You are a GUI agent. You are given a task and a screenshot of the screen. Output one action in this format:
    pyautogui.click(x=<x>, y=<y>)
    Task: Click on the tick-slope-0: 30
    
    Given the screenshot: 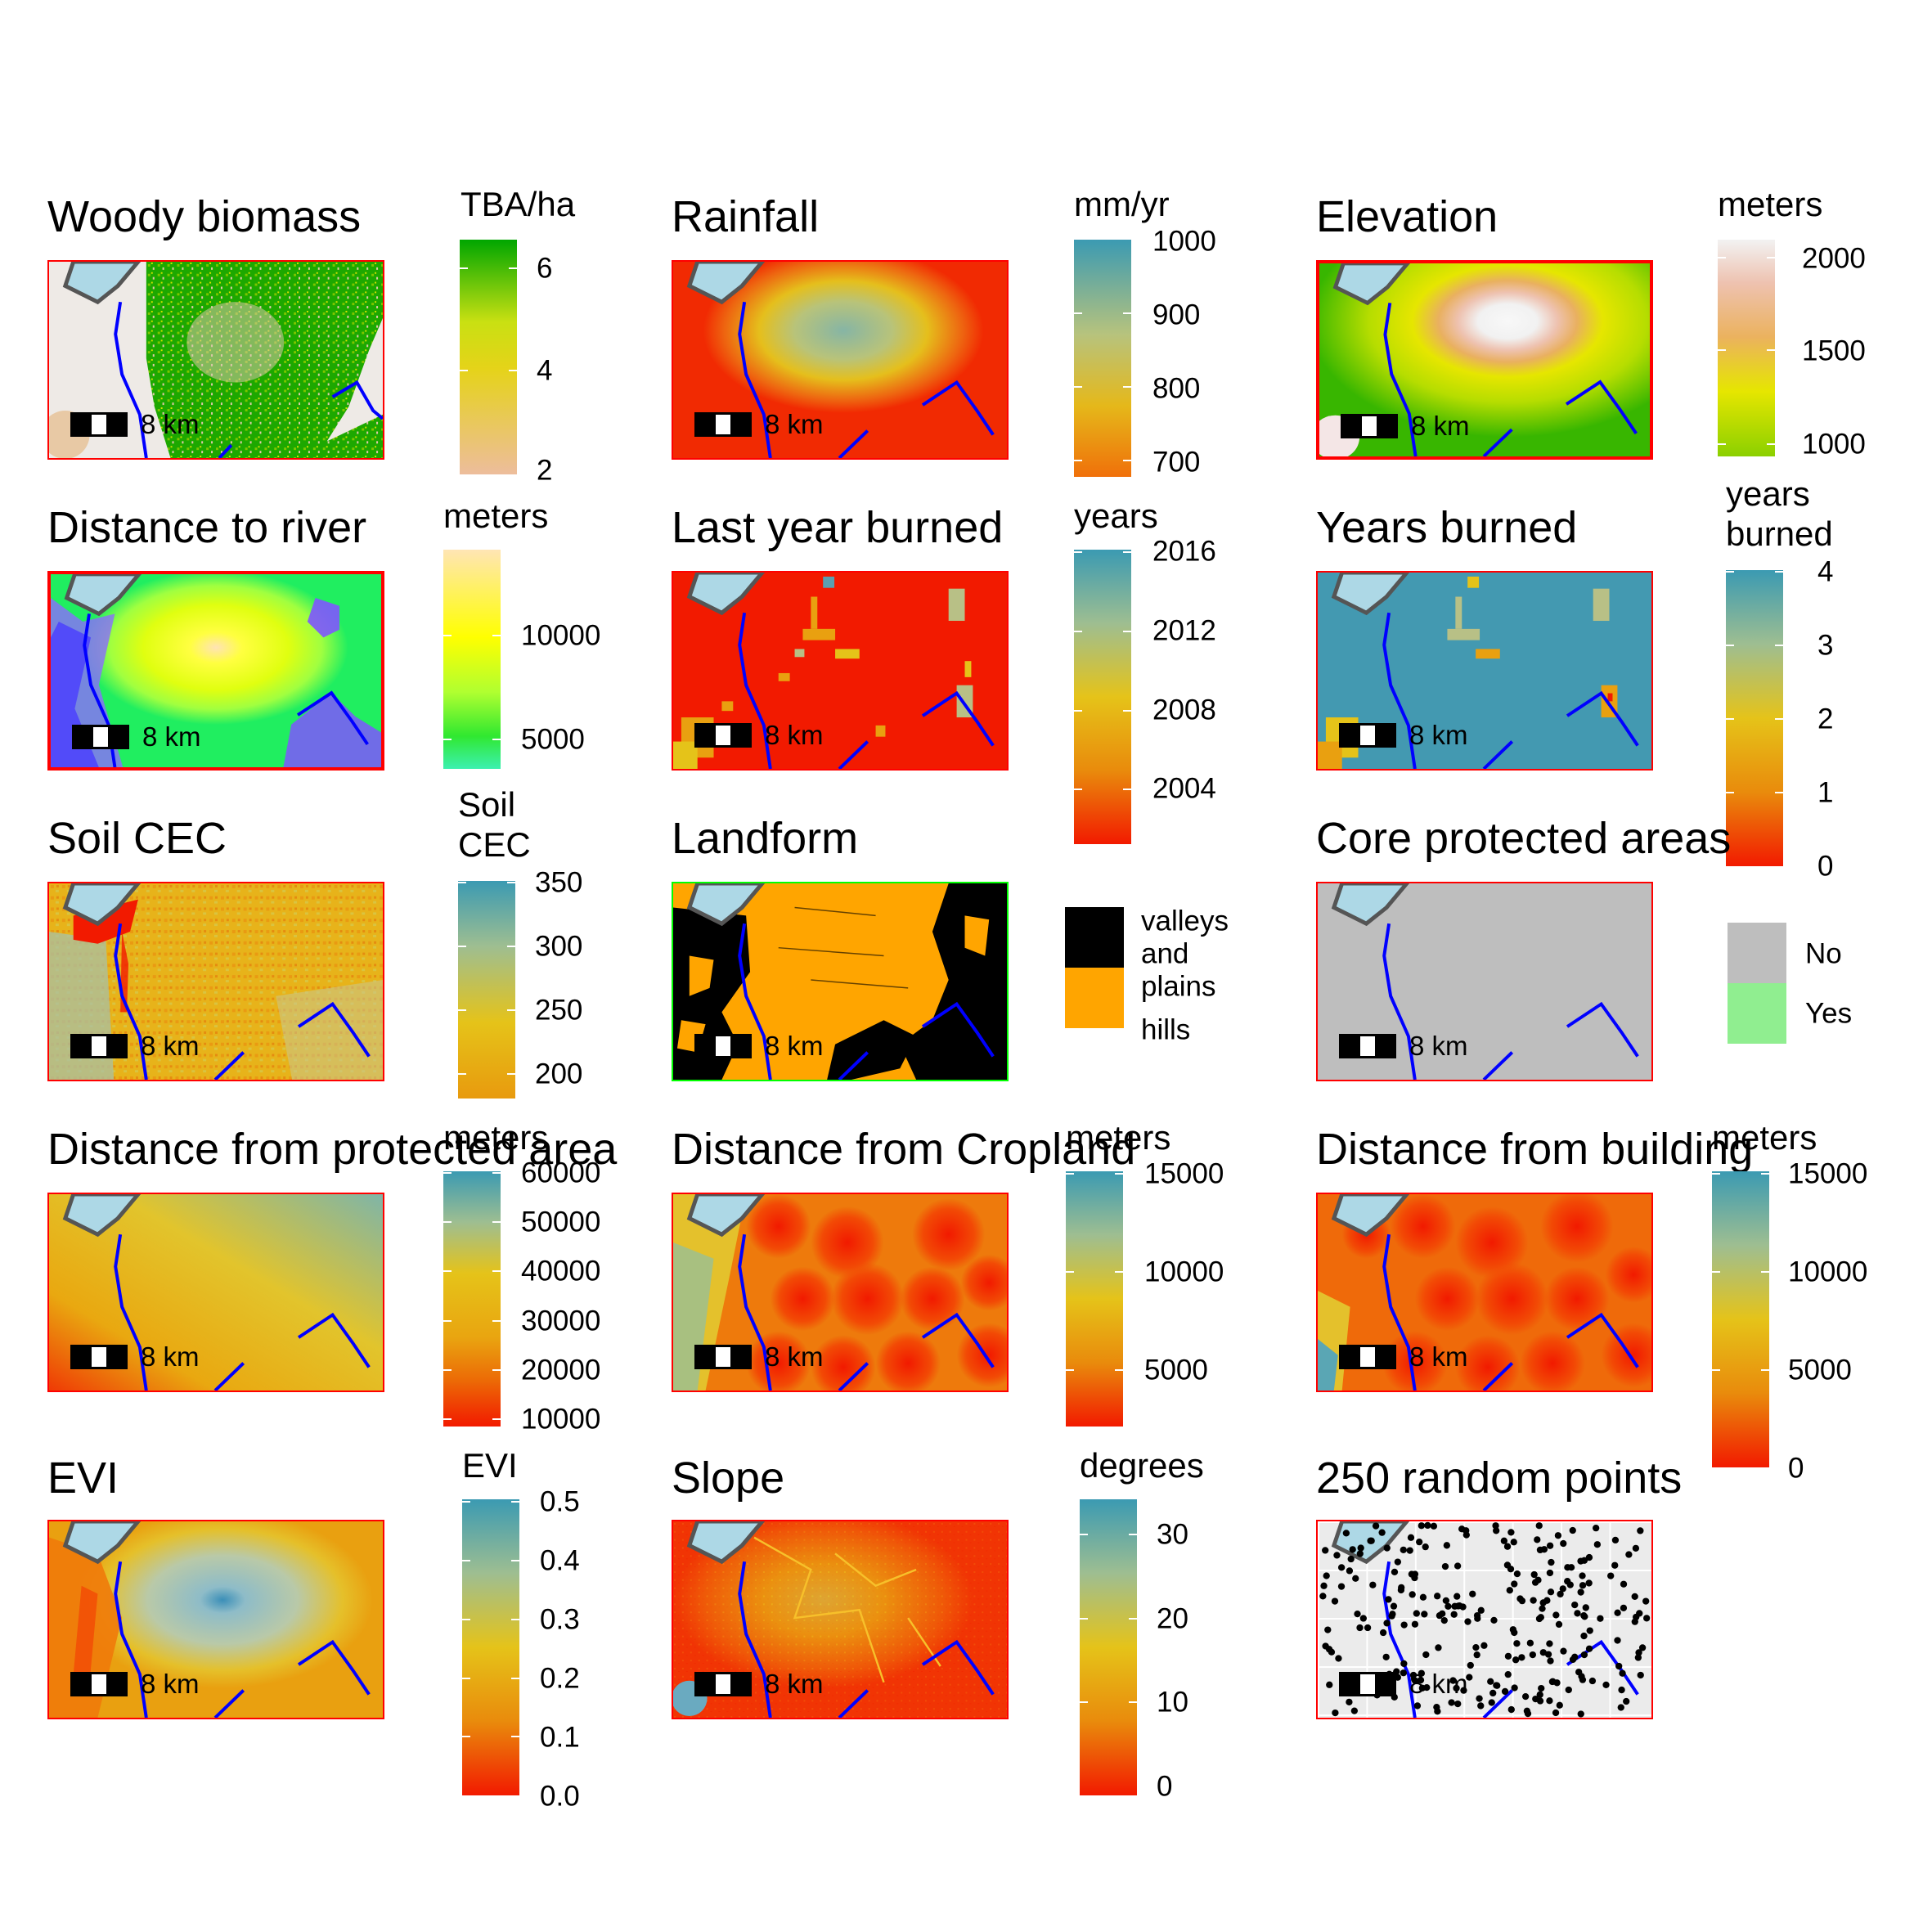 What is the action you would take?
    pyautogui.click(x=1172, y=1535)
    